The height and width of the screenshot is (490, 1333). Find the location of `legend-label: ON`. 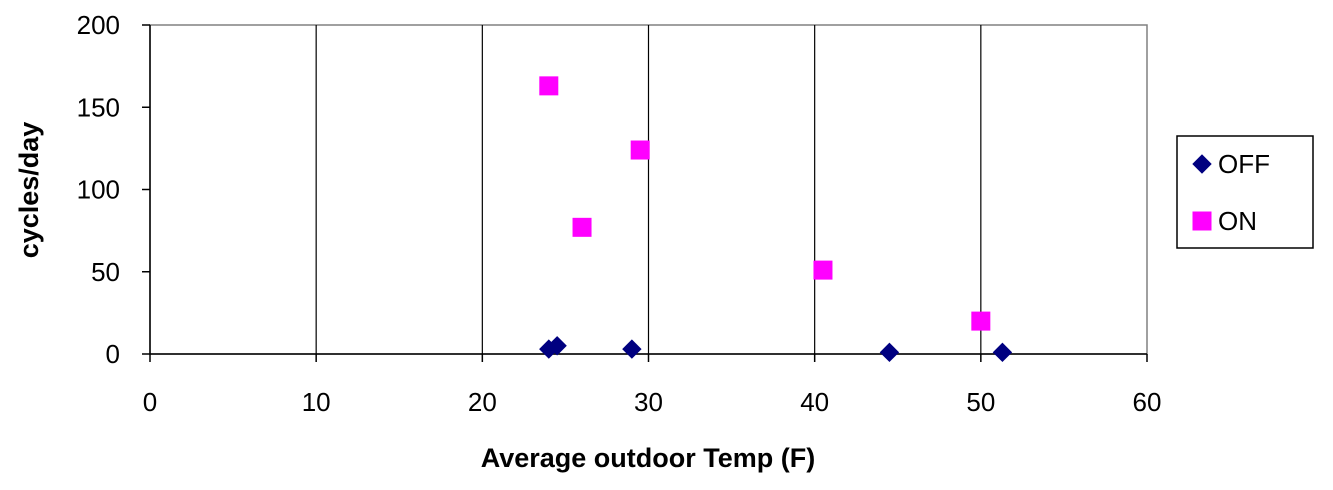

legend-label: ON is located at coordinates (1237, 221).